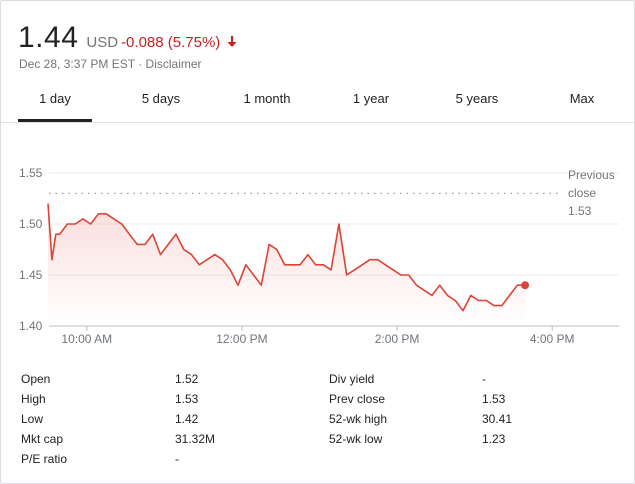 The width and height of the screenshot is (635, 484). I want to click on time-range-tabs: 1 day 5 days 1 month 1 year 5 years Max, so click(318, 101).